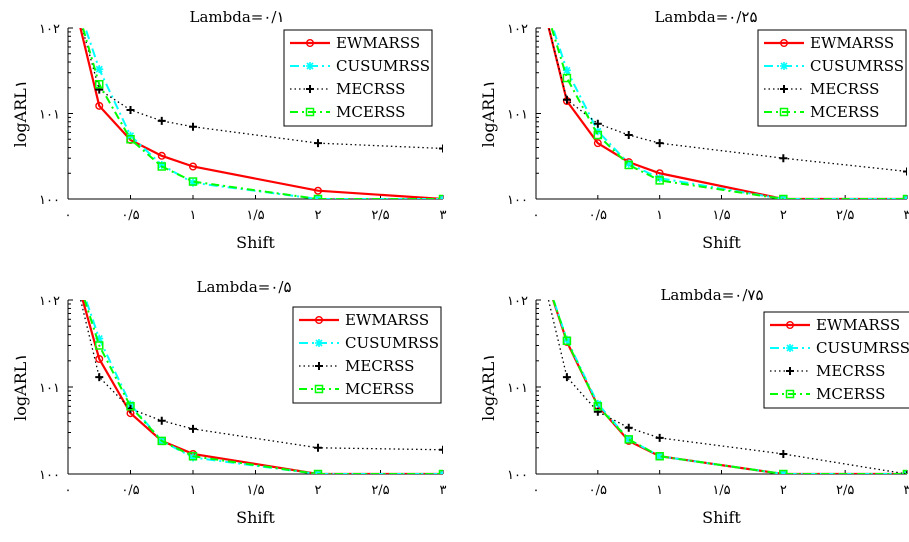  Describe the element at coordinates (99, 69) in the screenshot. I see `data-point-cusumrss` at that location.